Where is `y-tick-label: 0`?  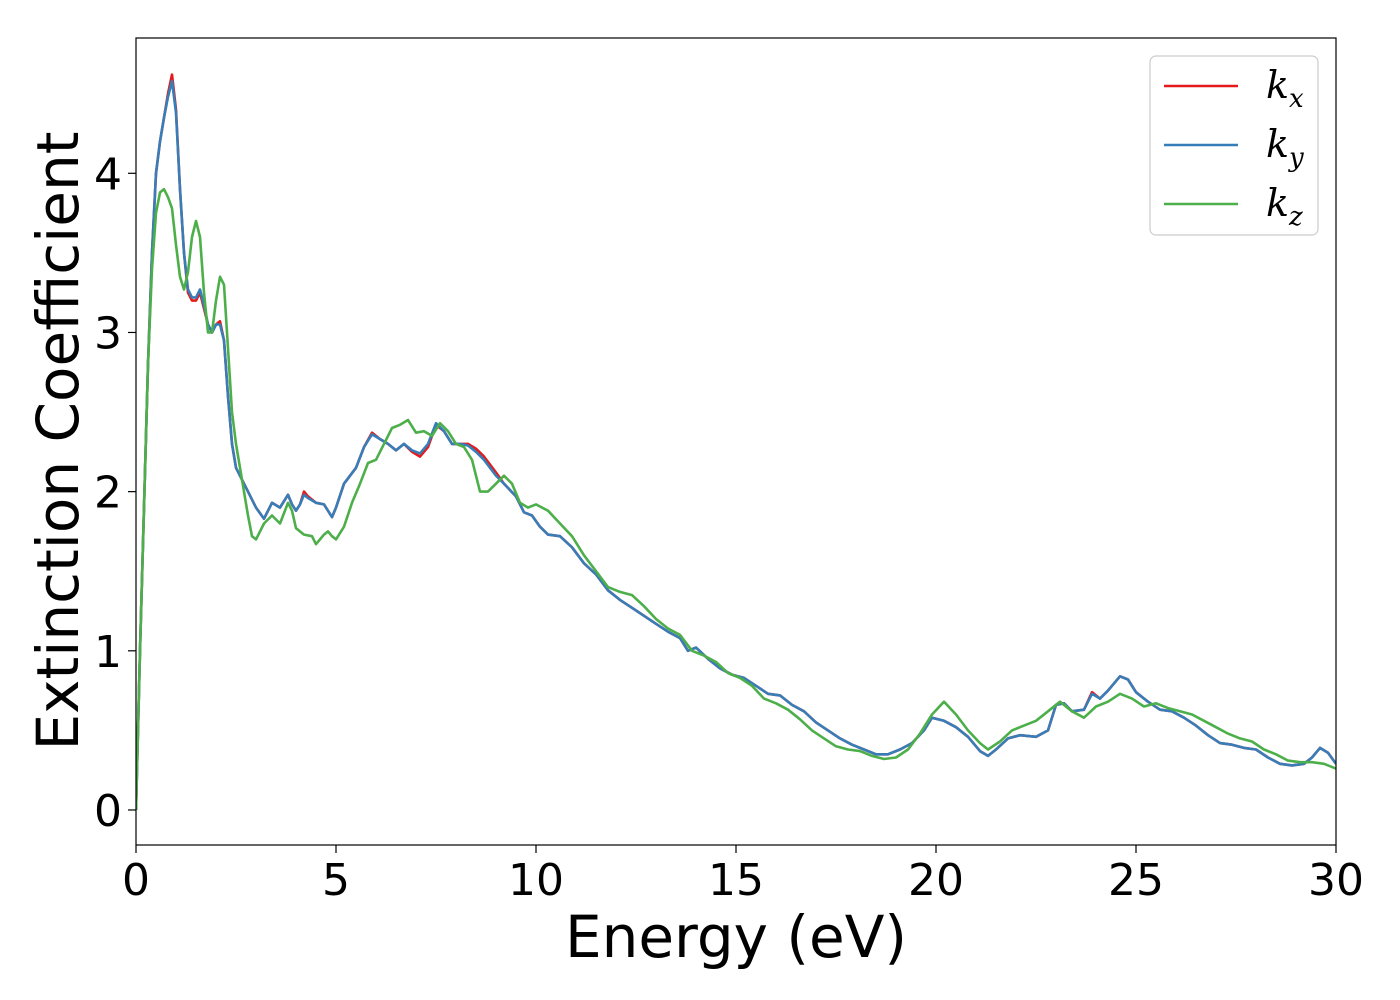
y-tick-label: 0 is located at coordinates (108, 811).